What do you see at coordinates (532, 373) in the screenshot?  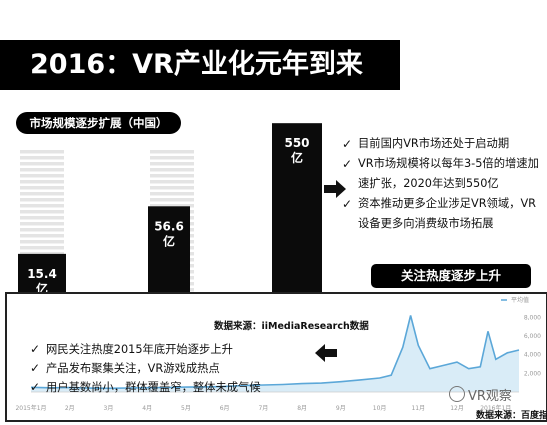 I see `y-tick-label: 2,000` at bounding box center [532, 373].